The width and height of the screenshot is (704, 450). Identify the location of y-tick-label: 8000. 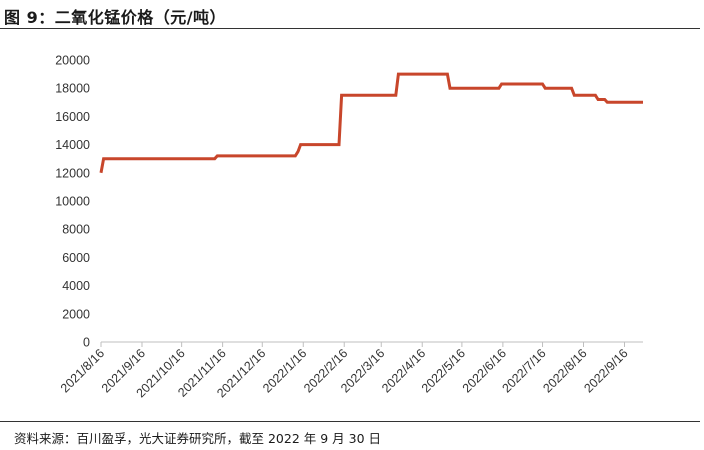
(76, 230).